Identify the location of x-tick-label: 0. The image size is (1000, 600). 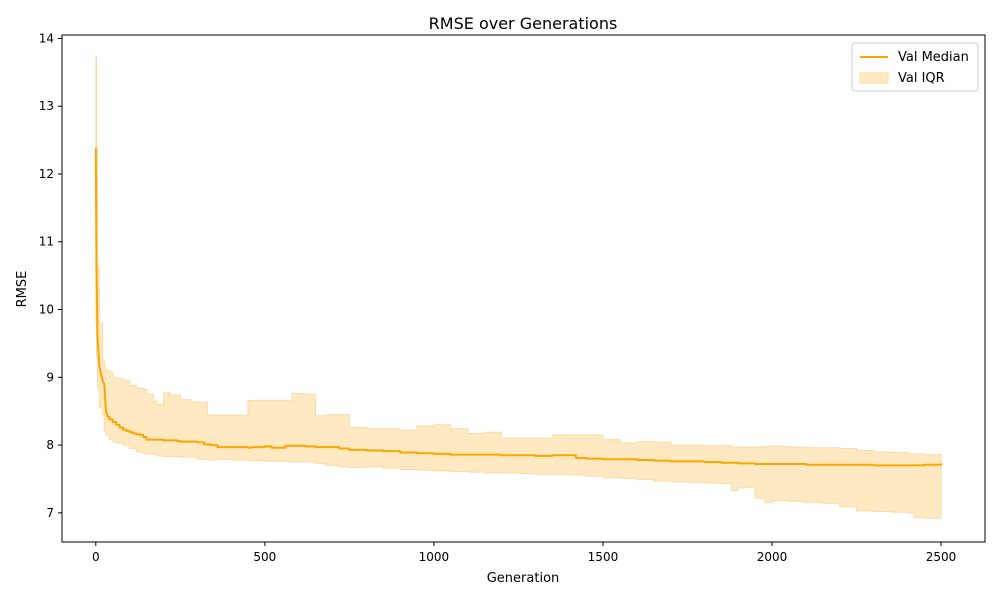
(96, 557).